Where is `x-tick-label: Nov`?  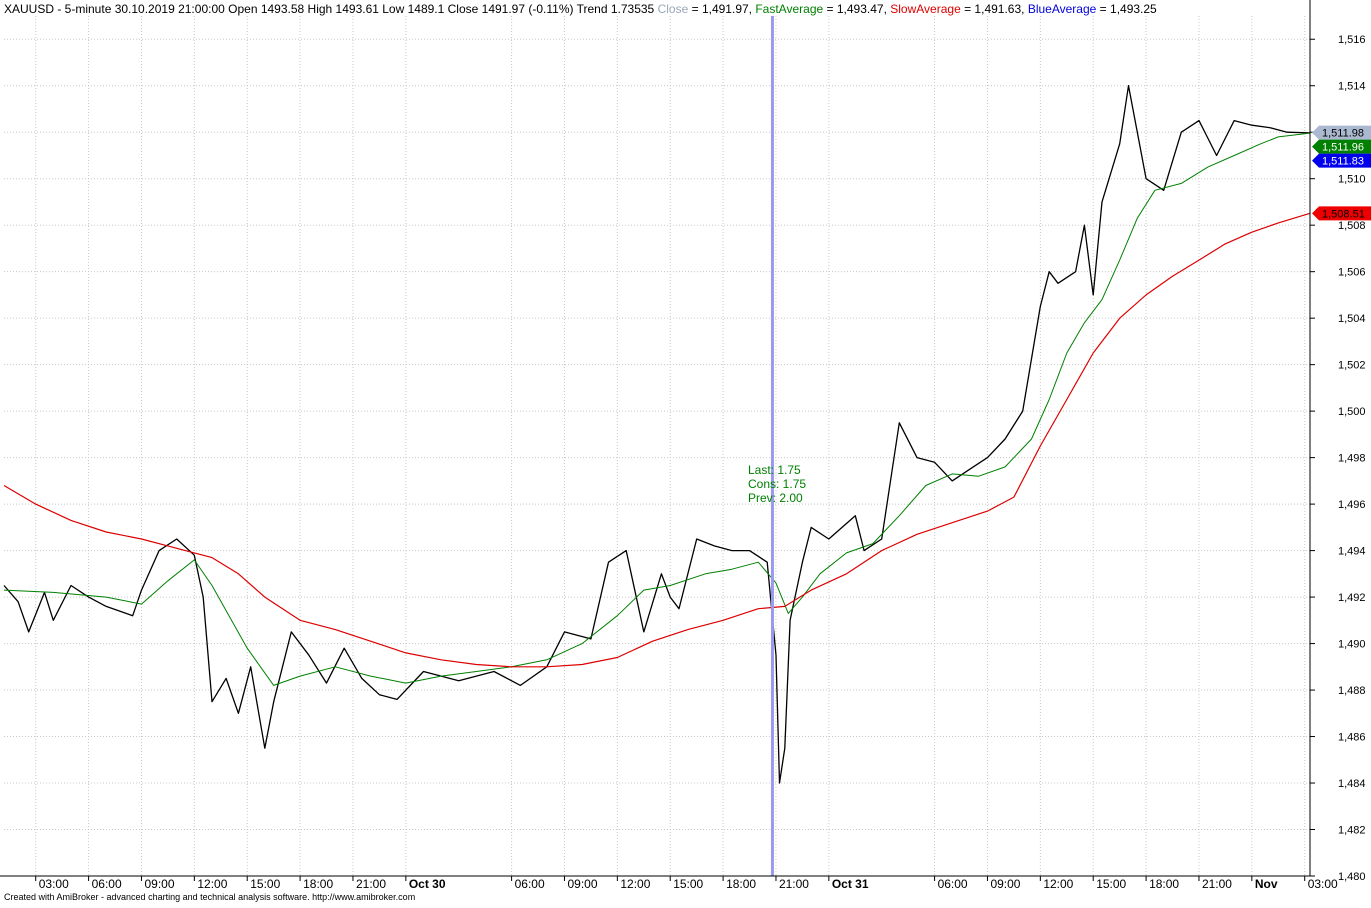 x-tick-label: Nov is located at coordinates (1266, 884).